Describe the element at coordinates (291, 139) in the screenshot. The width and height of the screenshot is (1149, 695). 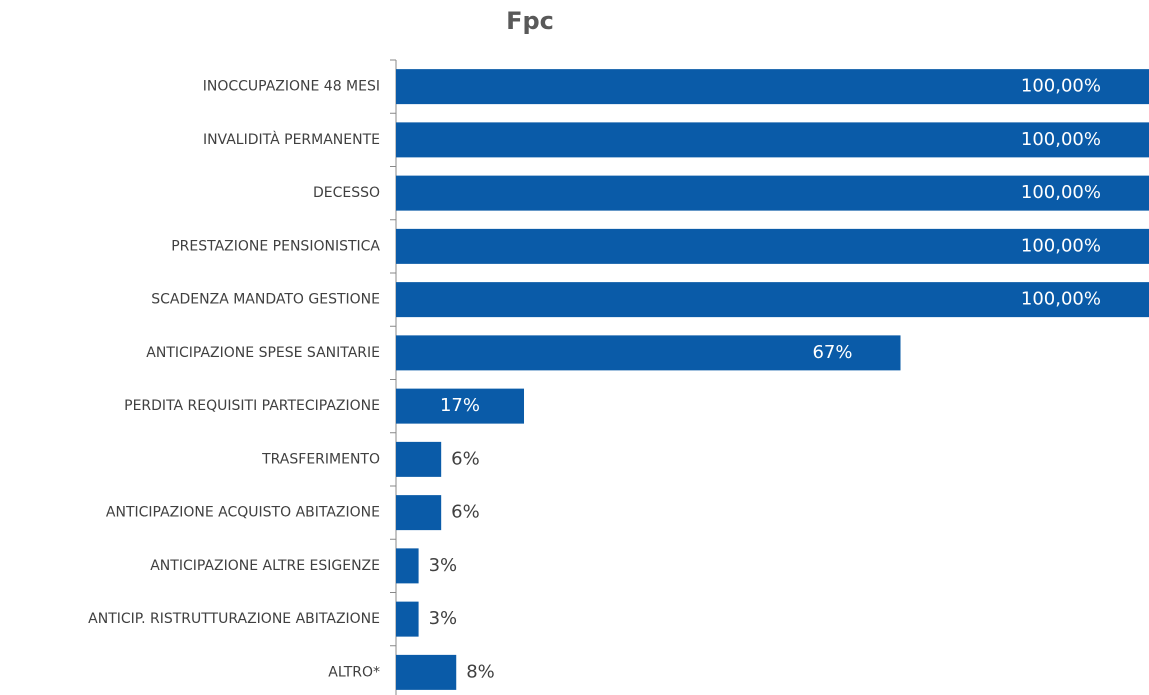
I see `y-tick-label: INVALIDITÀ PERMANENTE` at that location.